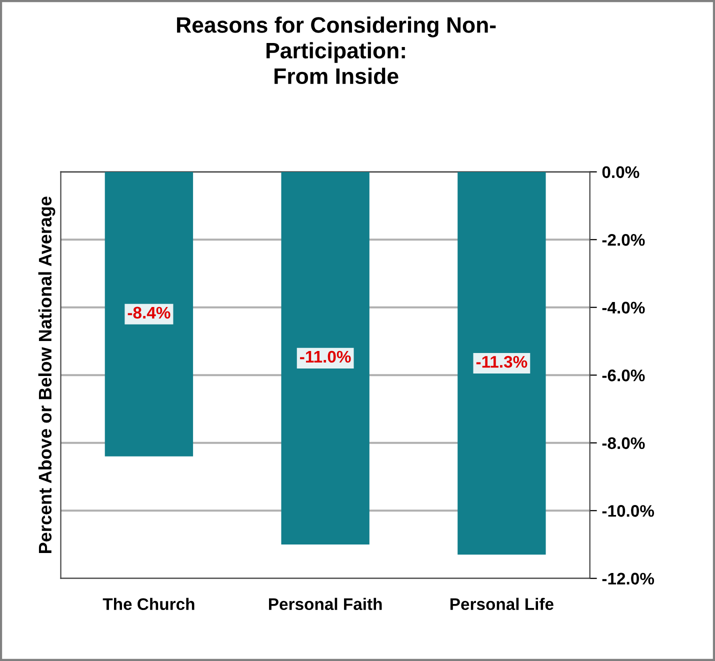 The image size is (715, 661). I want to click on y-tick-label: 0.0%, so click(621, 172).